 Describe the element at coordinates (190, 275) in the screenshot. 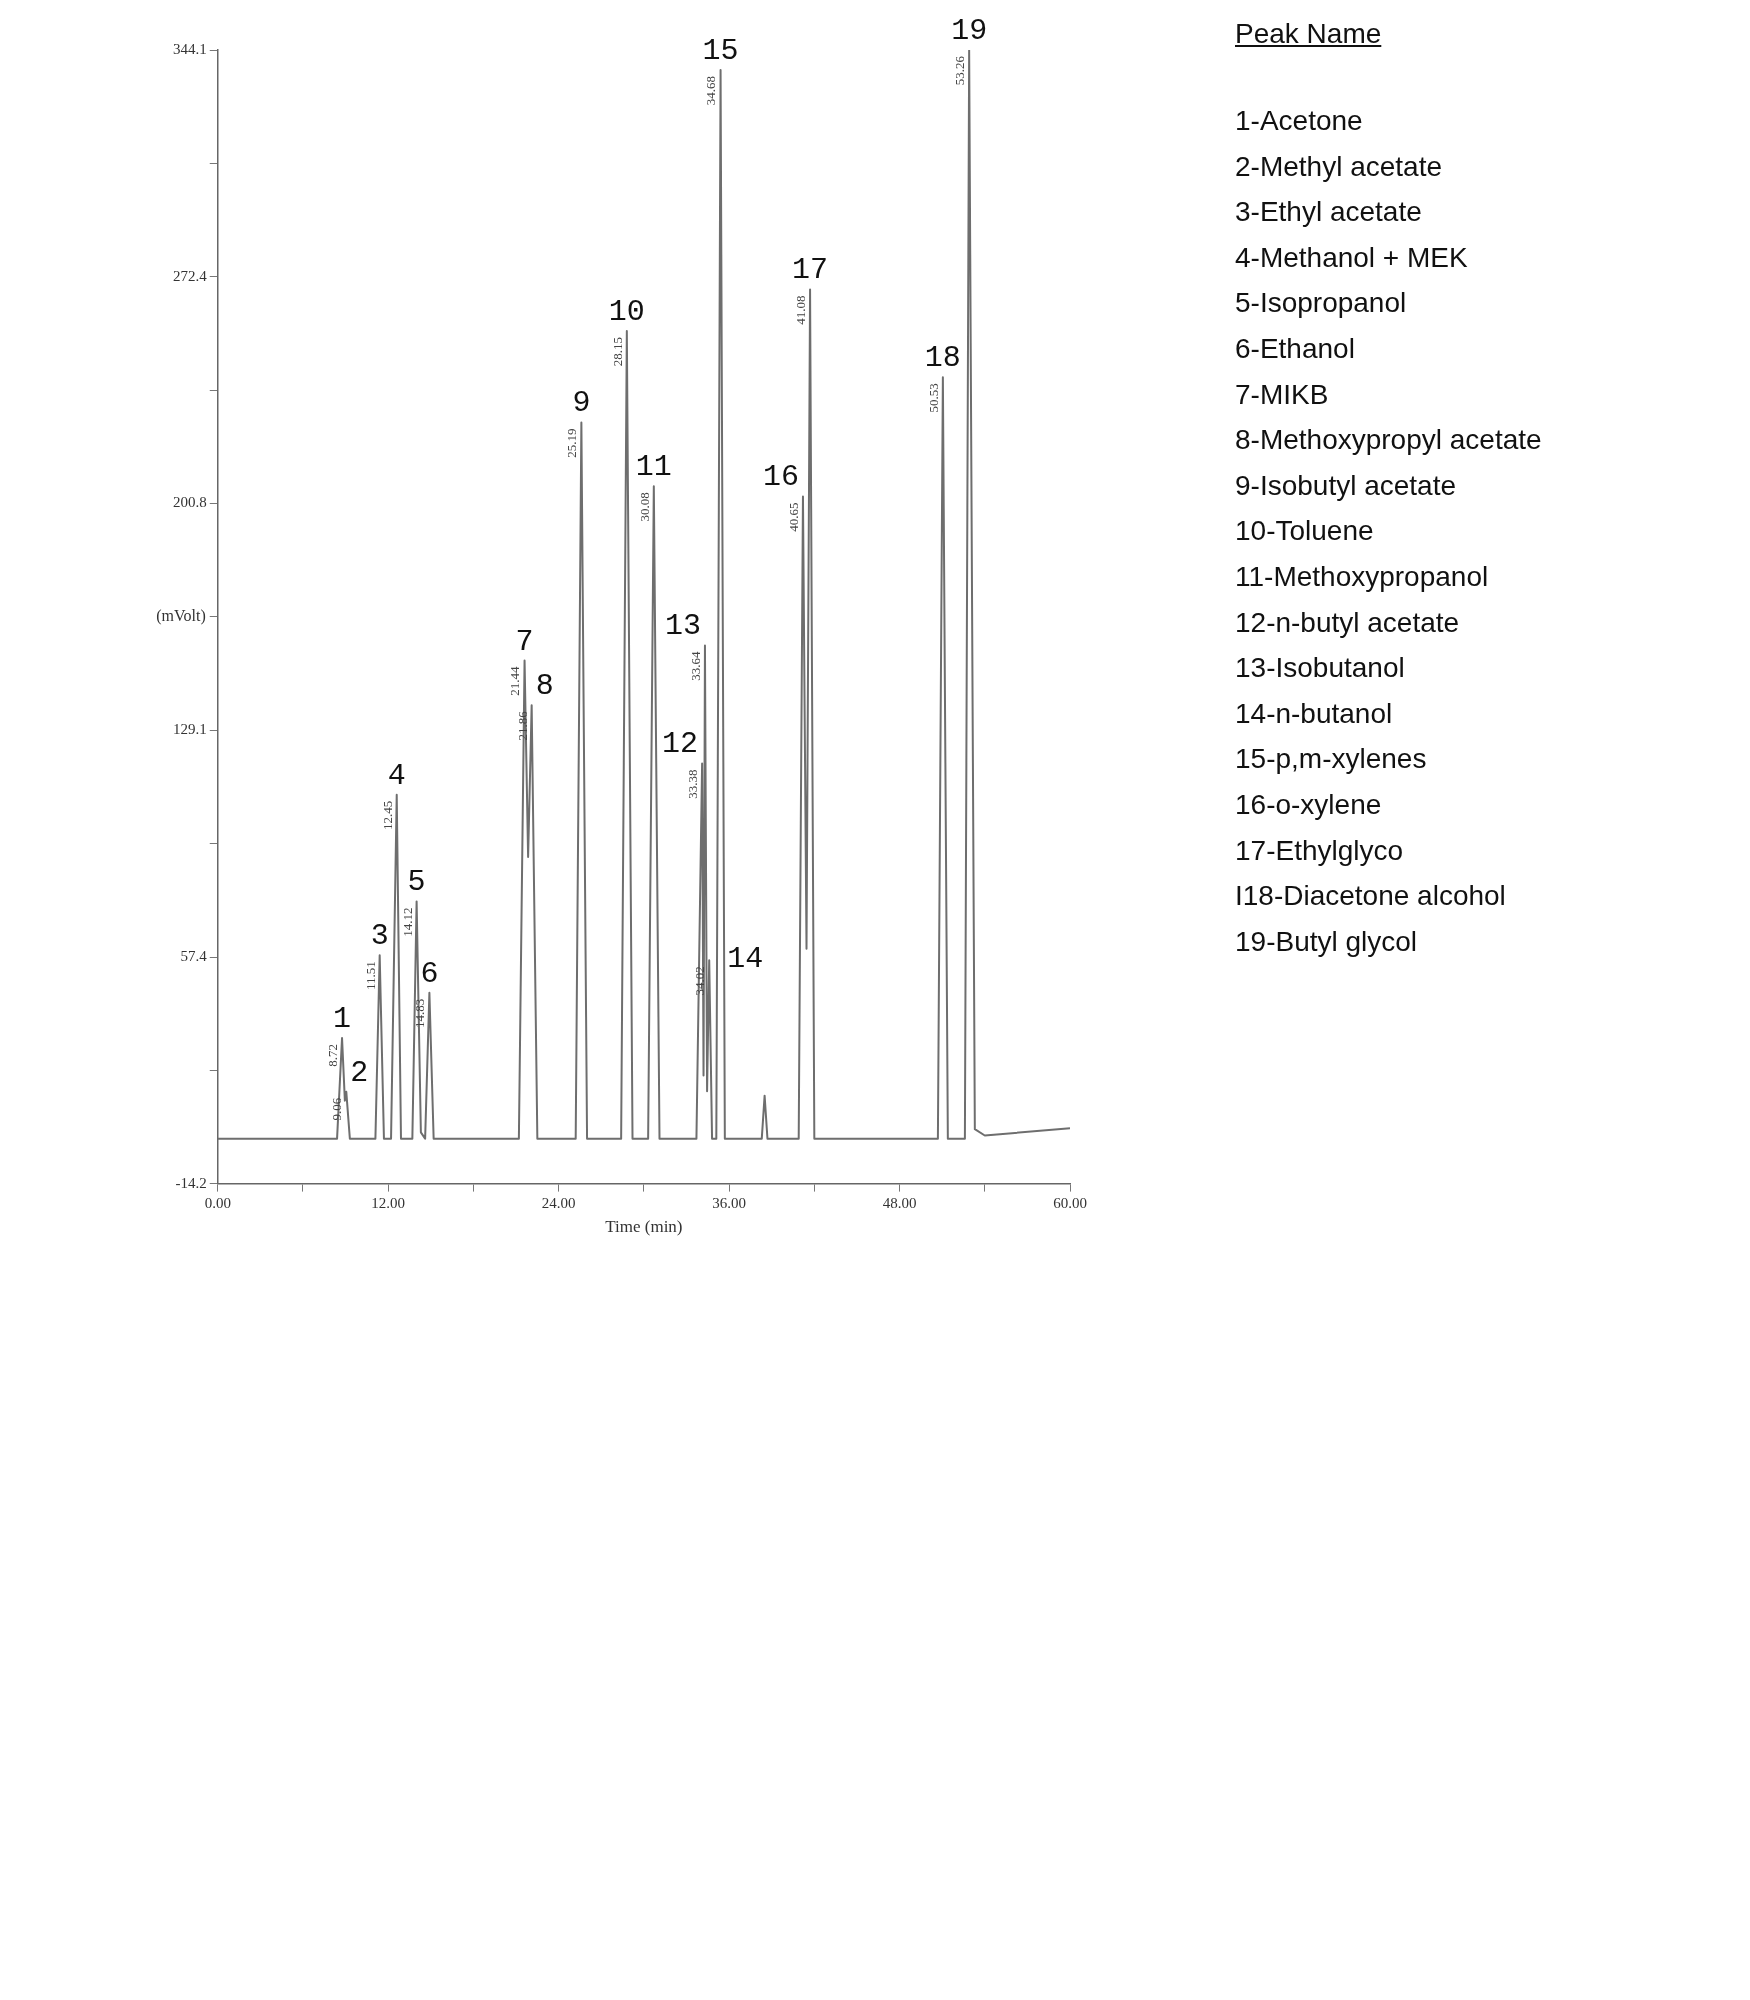

I see `y-tick-label: 272.4` at that location.